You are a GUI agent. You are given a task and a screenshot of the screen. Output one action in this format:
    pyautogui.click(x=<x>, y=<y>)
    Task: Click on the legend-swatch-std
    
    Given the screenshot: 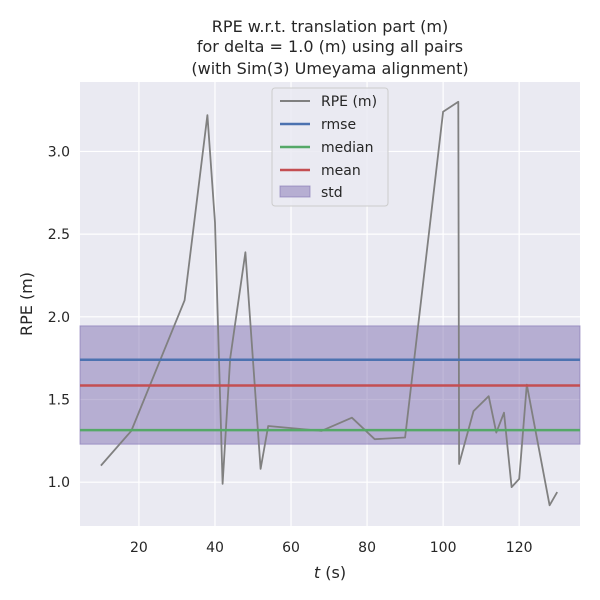 What is the action you would take?
    pyautogui.click(x=295, y=191)
    